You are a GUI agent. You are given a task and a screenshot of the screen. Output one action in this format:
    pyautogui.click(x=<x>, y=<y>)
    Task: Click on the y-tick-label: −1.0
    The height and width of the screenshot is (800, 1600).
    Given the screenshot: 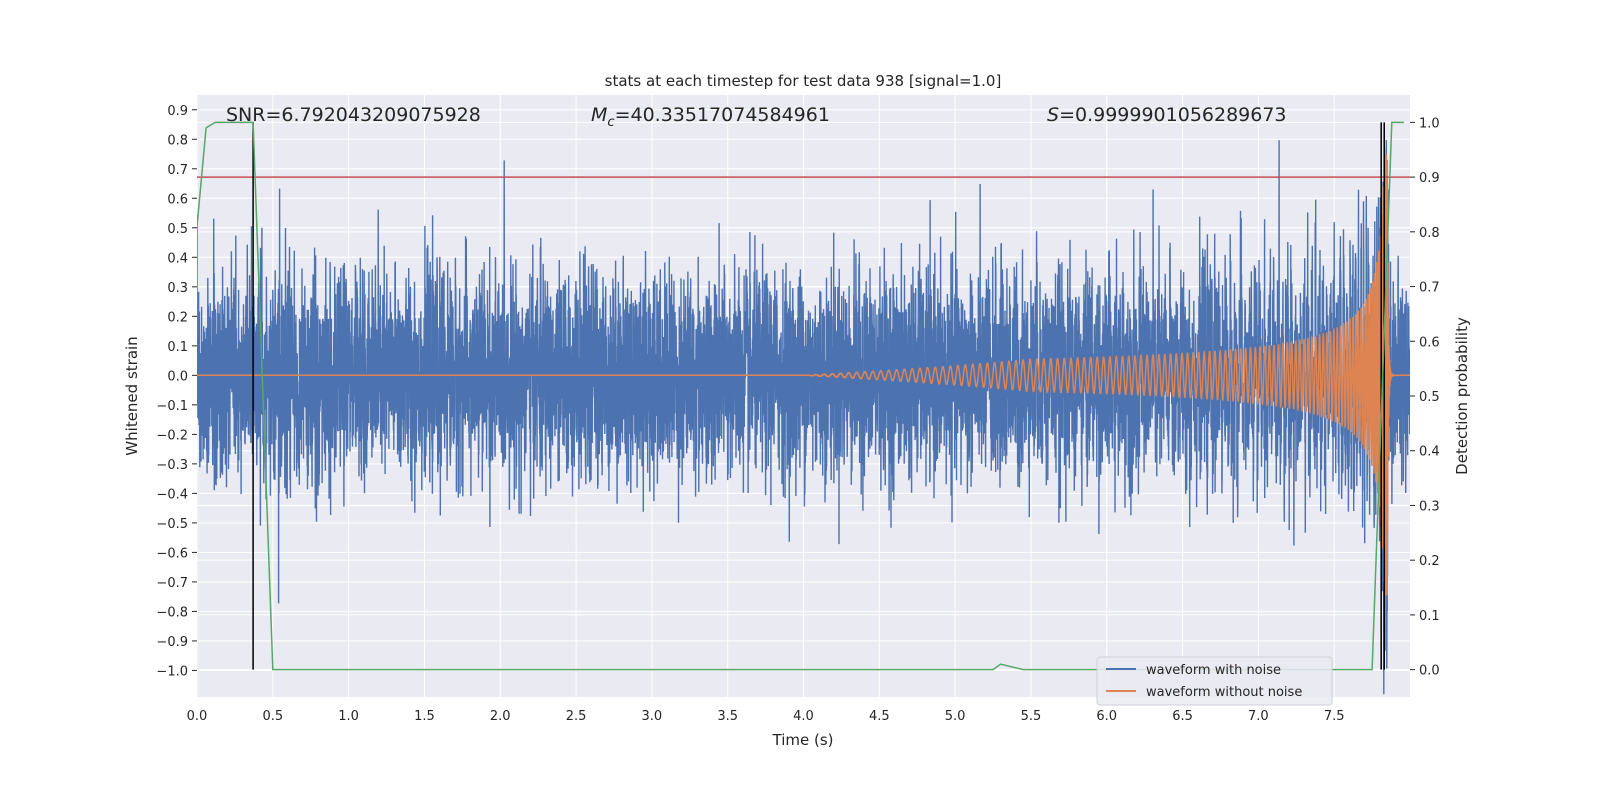 What is the action you would take?
    pyautogui.click(x=172, y=671)
    